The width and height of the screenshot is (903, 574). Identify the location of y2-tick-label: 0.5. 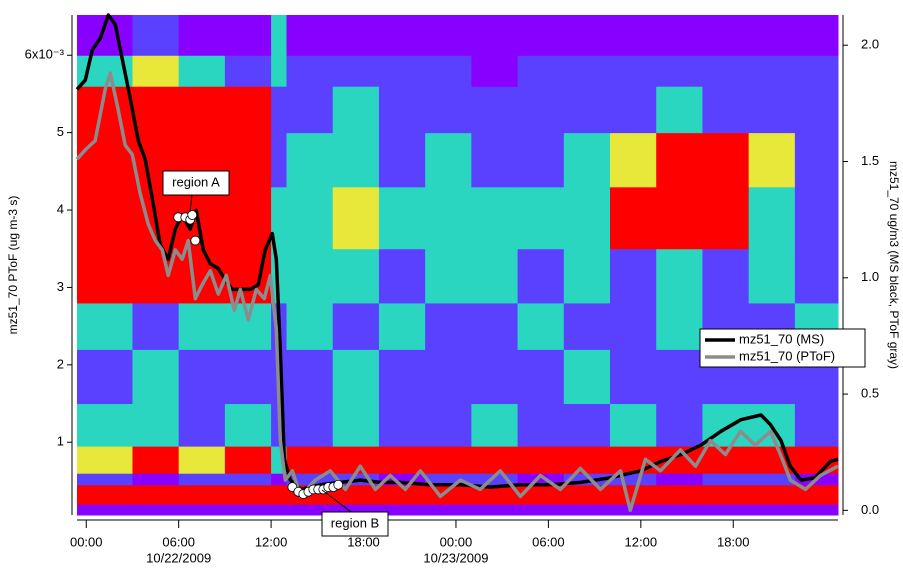
(870, 393).